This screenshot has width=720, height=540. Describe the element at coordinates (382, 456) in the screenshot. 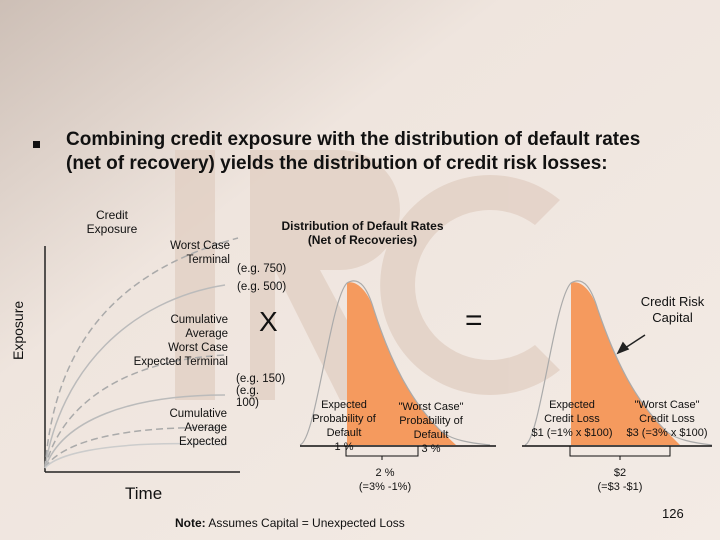

I see `default-rate-brace` at that location.